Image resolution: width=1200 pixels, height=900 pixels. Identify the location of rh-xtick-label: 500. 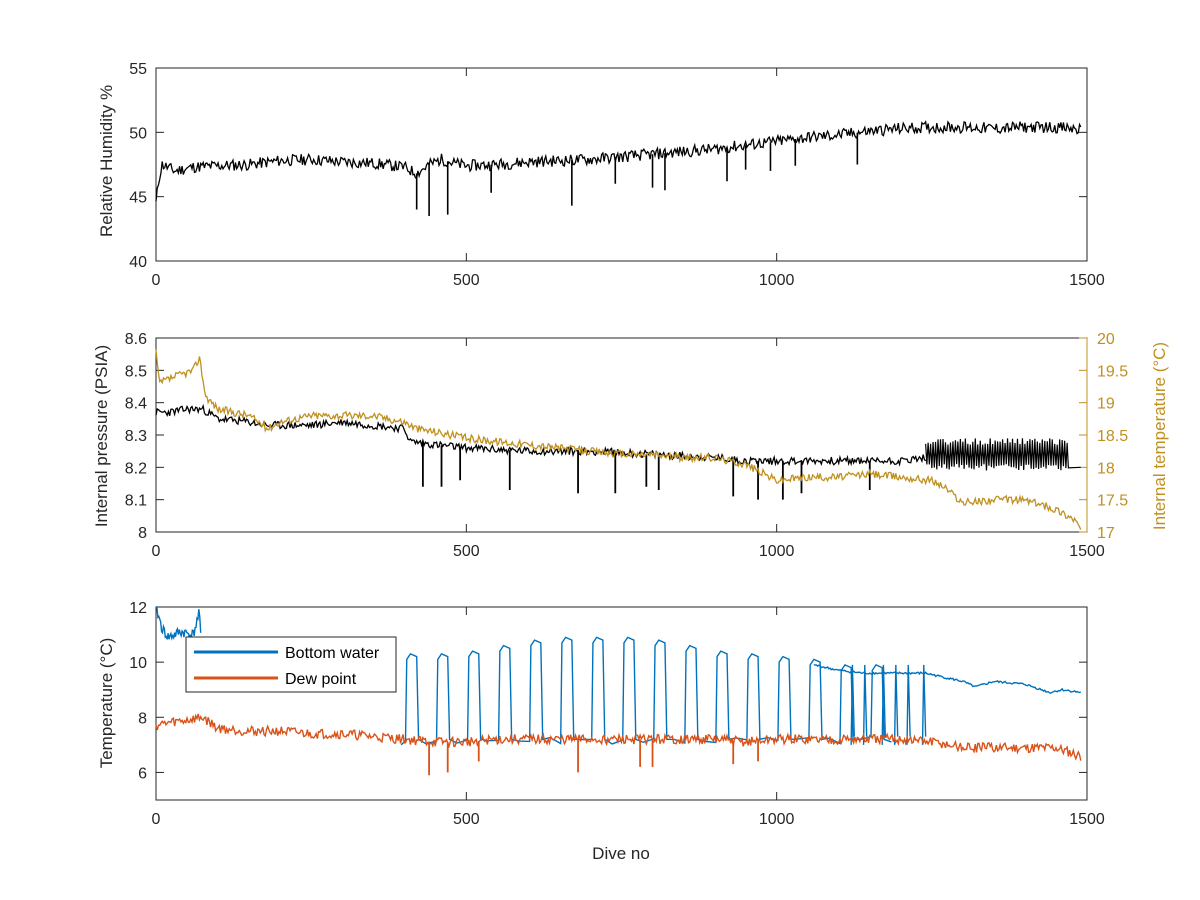
(466, 280).